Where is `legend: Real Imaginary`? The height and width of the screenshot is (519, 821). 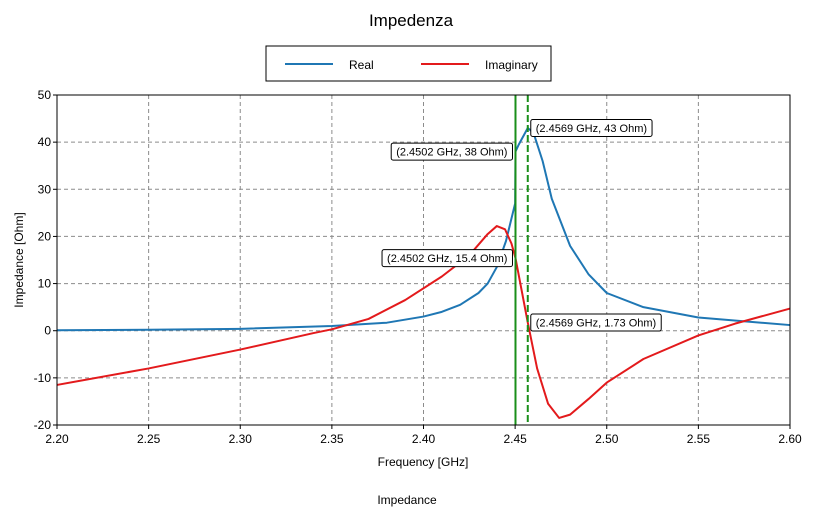 legend: Real Imaginary is located at coordinates (408, 63).